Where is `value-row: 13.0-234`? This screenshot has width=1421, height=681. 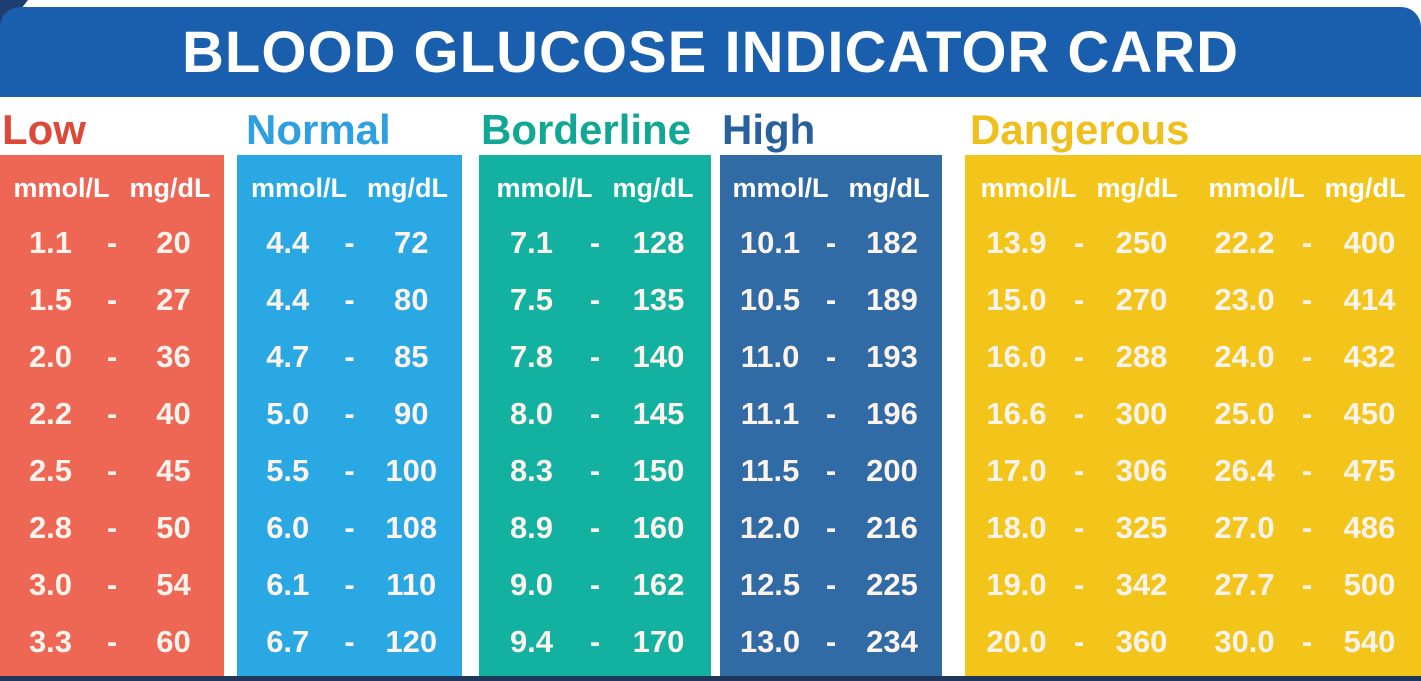 value-row: 13.0-234 is located at coordinates (831, 642).